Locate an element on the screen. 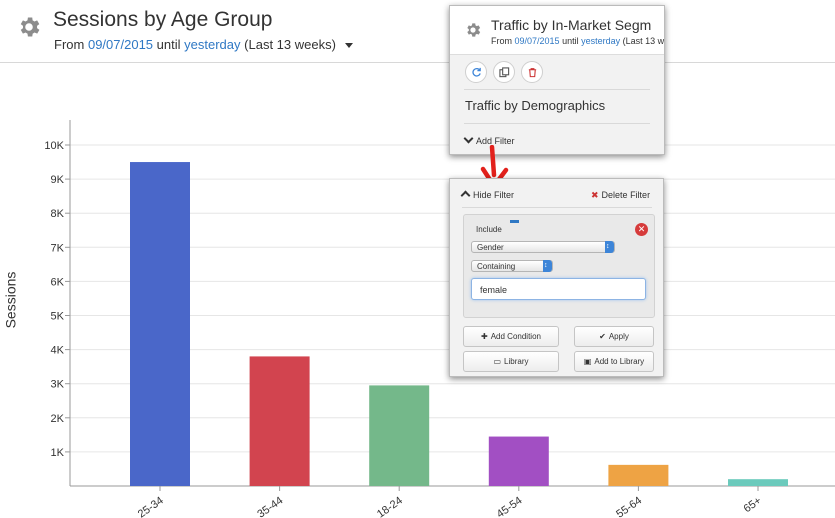  delete-filter-button: ✖ Delete Filter is located at coordinates (620, 195).